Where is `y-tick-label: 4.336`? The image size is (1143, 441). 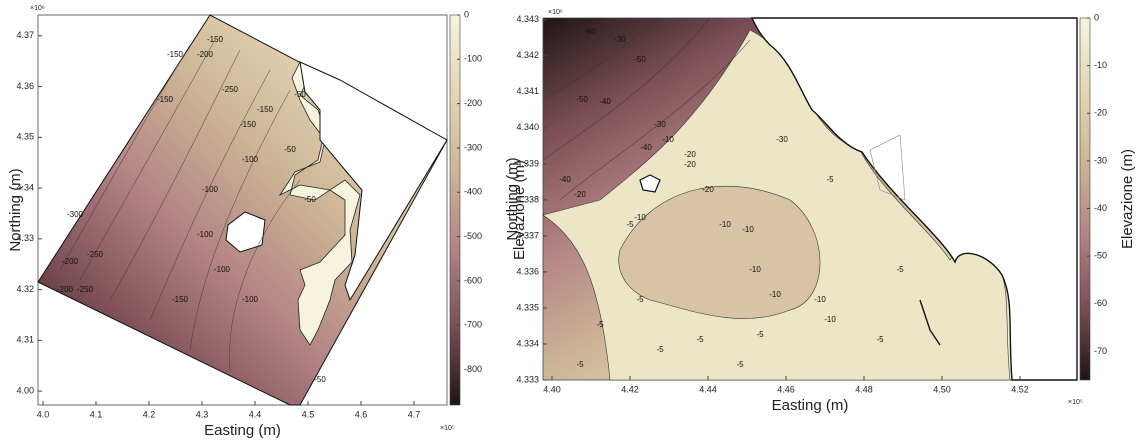
y-tick-label: 4.336 is located at coordinates (527, 271).